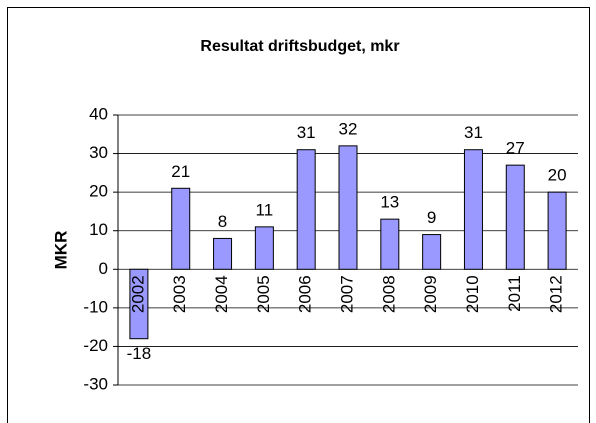 The width and height of the screenshot is (596, 423). I want to click on y-tick-label: 0, so click(103, 268).